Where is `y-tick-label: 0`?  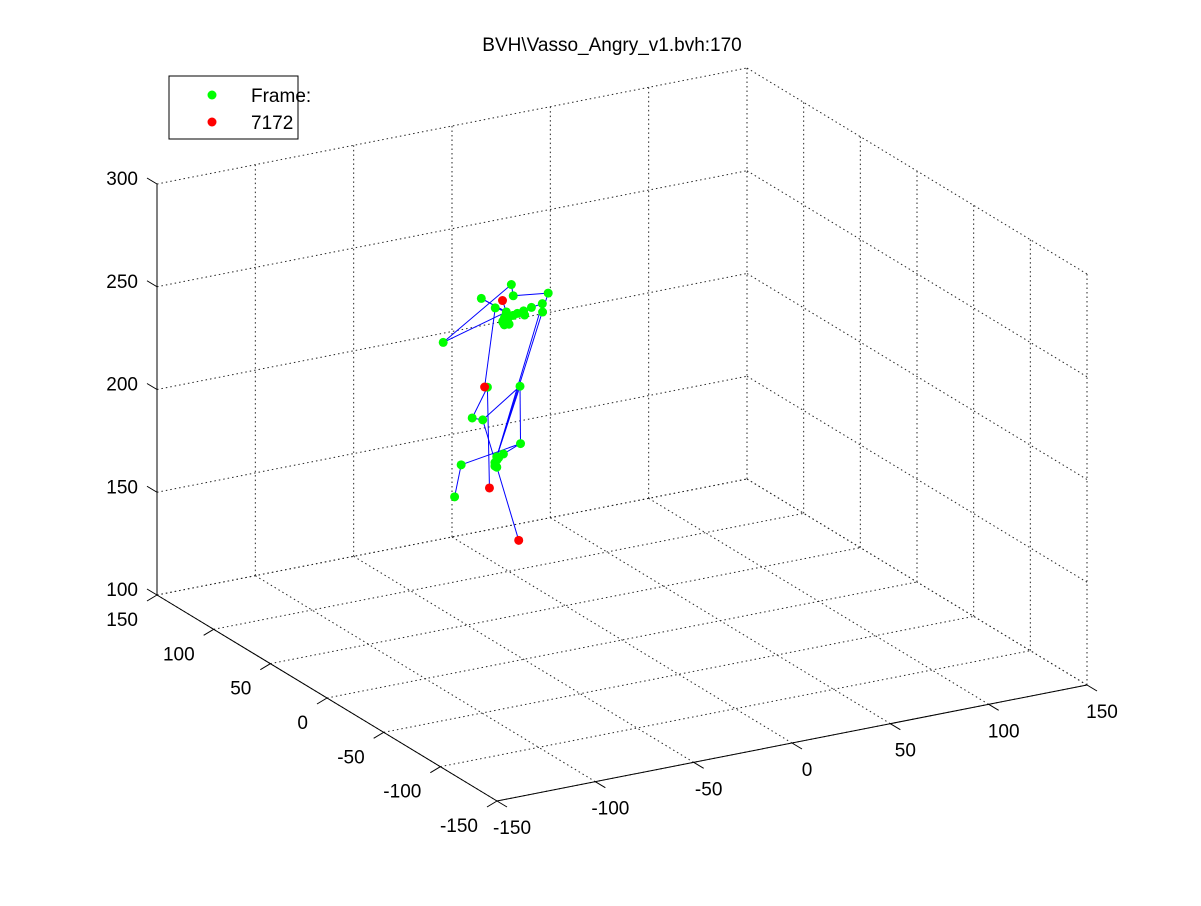 y-tick-label: 0 is located at coordinates (302, 723).